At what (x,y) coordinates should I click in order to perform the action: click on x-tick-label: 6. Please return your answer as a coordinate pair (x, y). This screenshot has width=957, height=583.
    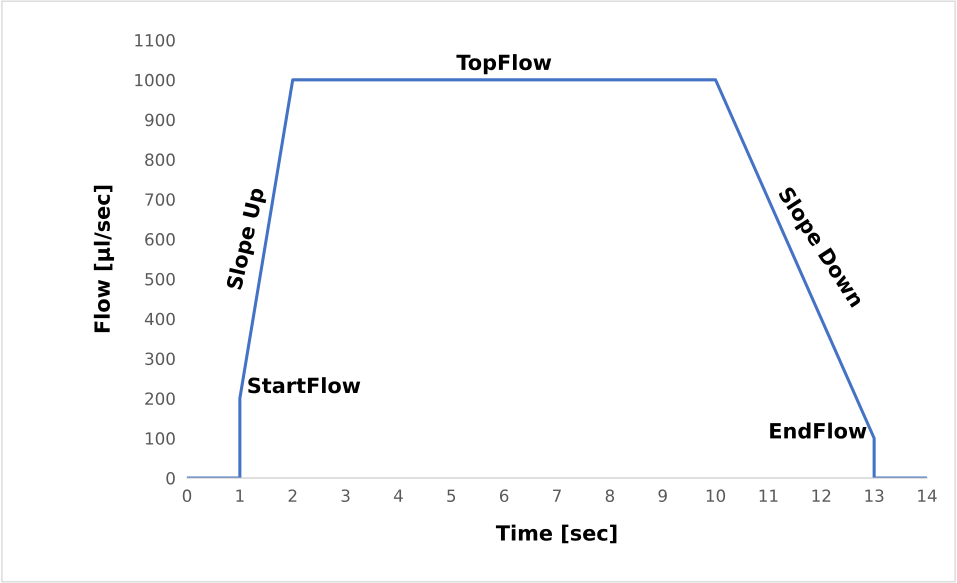
    Looking at the image, I should click on (504, 495).